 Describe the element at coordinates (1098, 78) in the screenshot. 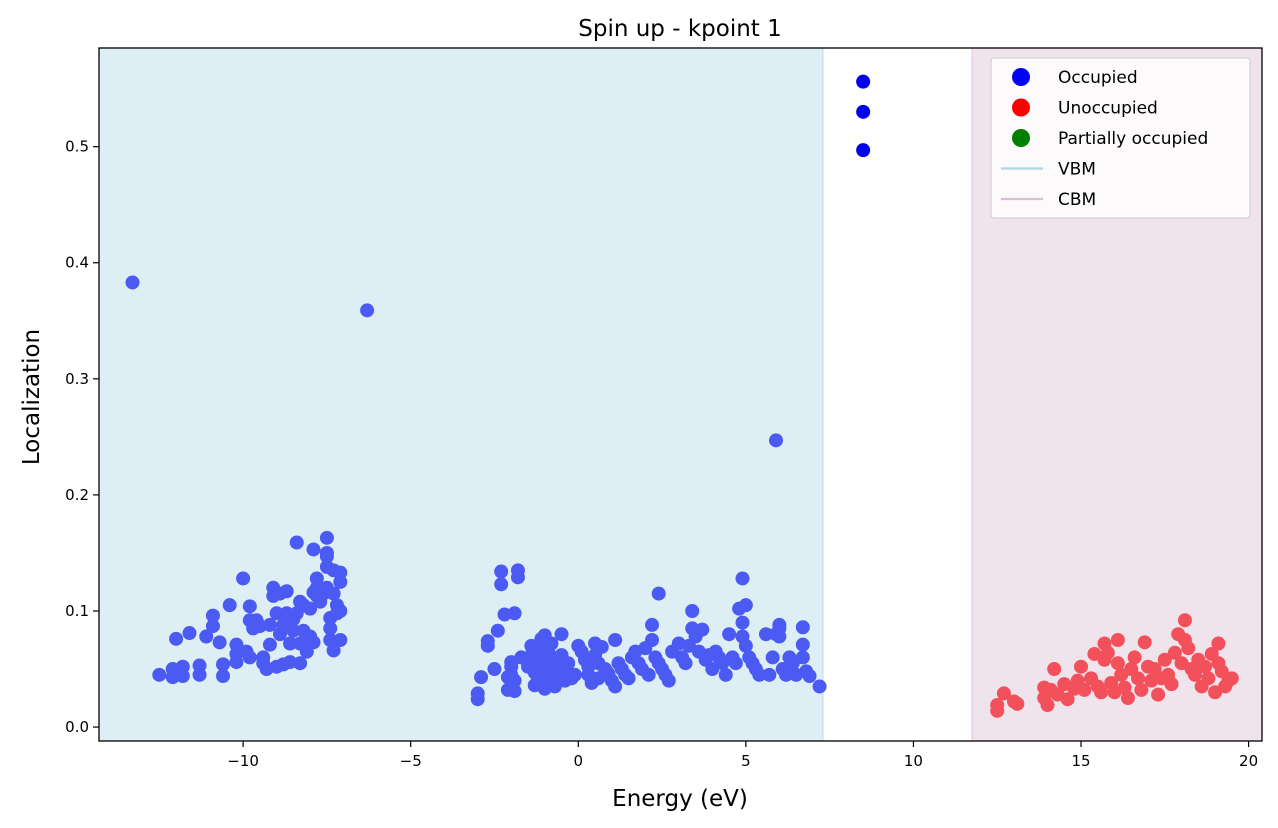

I see `legend-label: Occupied` at that location.